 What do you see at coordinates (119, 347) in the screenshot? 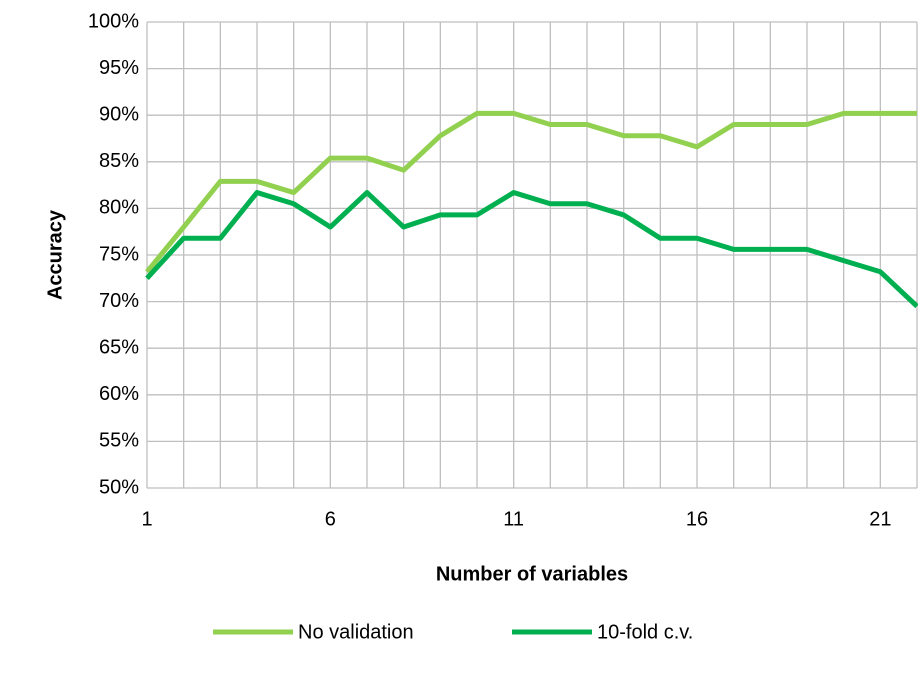
I see `y-tick-label: 65%` at bounding box center [119, 347].